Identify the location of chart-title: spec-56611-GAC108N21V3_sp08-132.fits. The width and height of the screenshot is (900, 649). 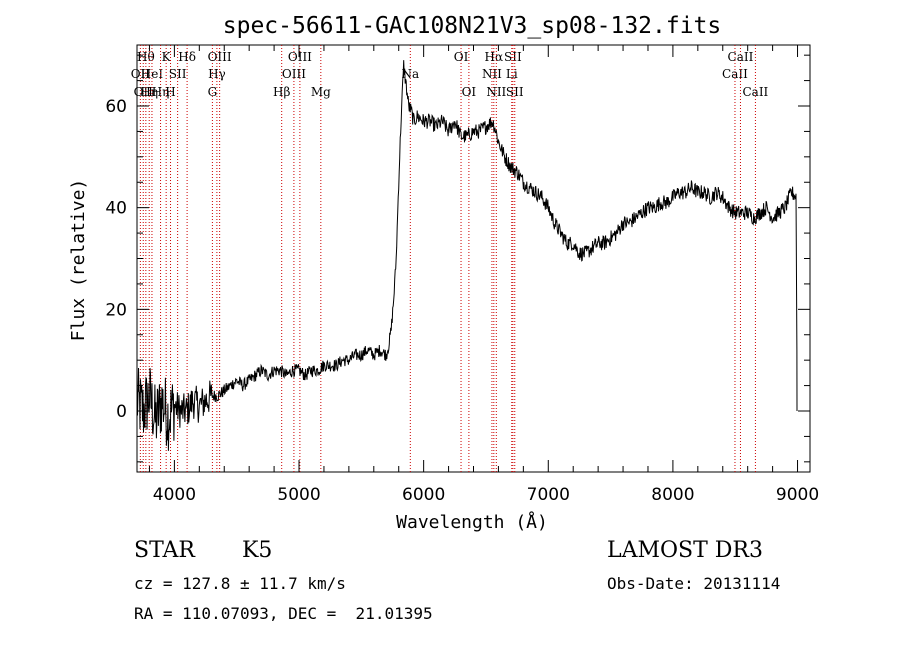
(472, 26).